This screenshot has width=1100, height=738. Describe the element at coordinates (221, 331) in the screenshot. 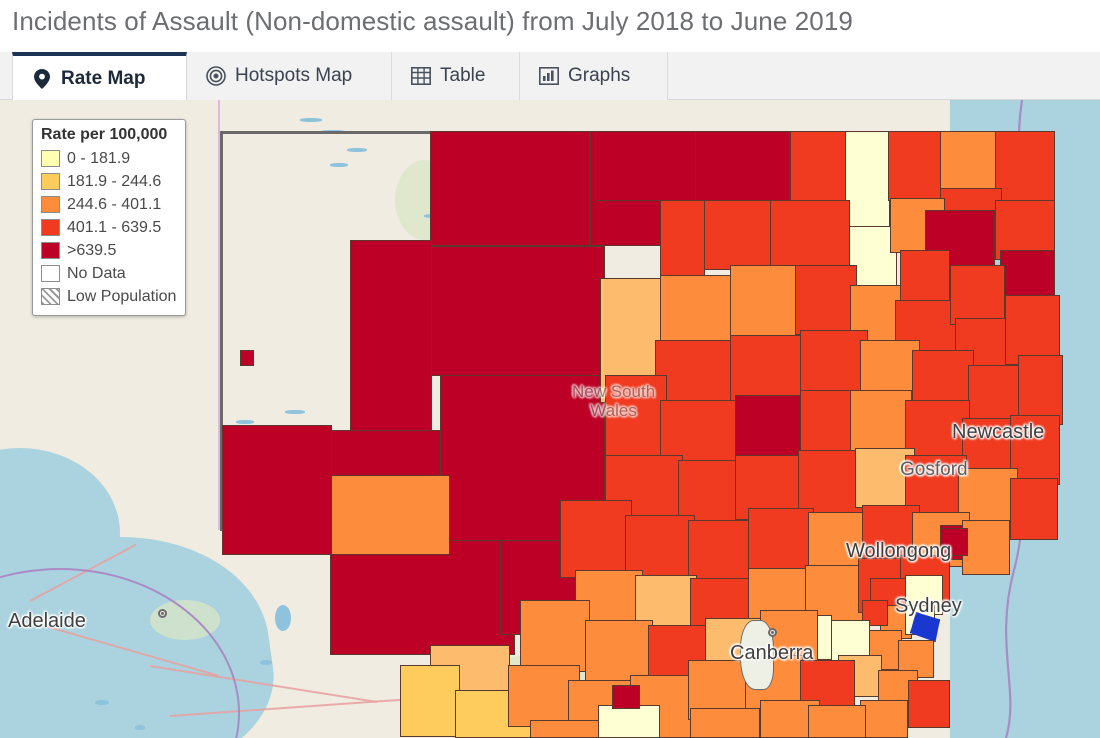

I see `state-boundary-west` at that location.